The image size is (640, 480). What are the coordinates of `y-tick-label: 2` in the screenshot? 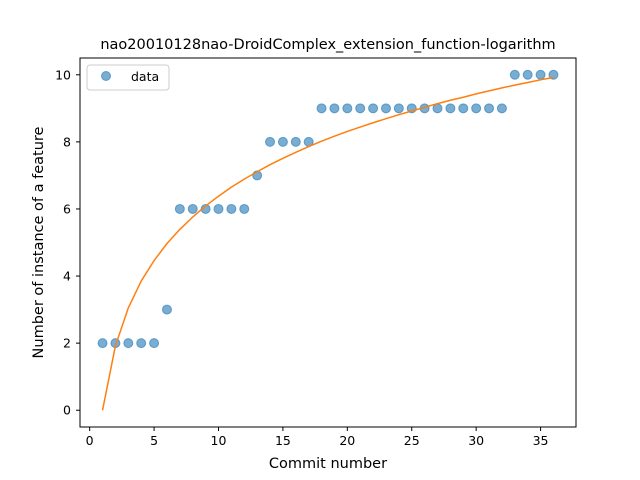 It's located at (67, 343).